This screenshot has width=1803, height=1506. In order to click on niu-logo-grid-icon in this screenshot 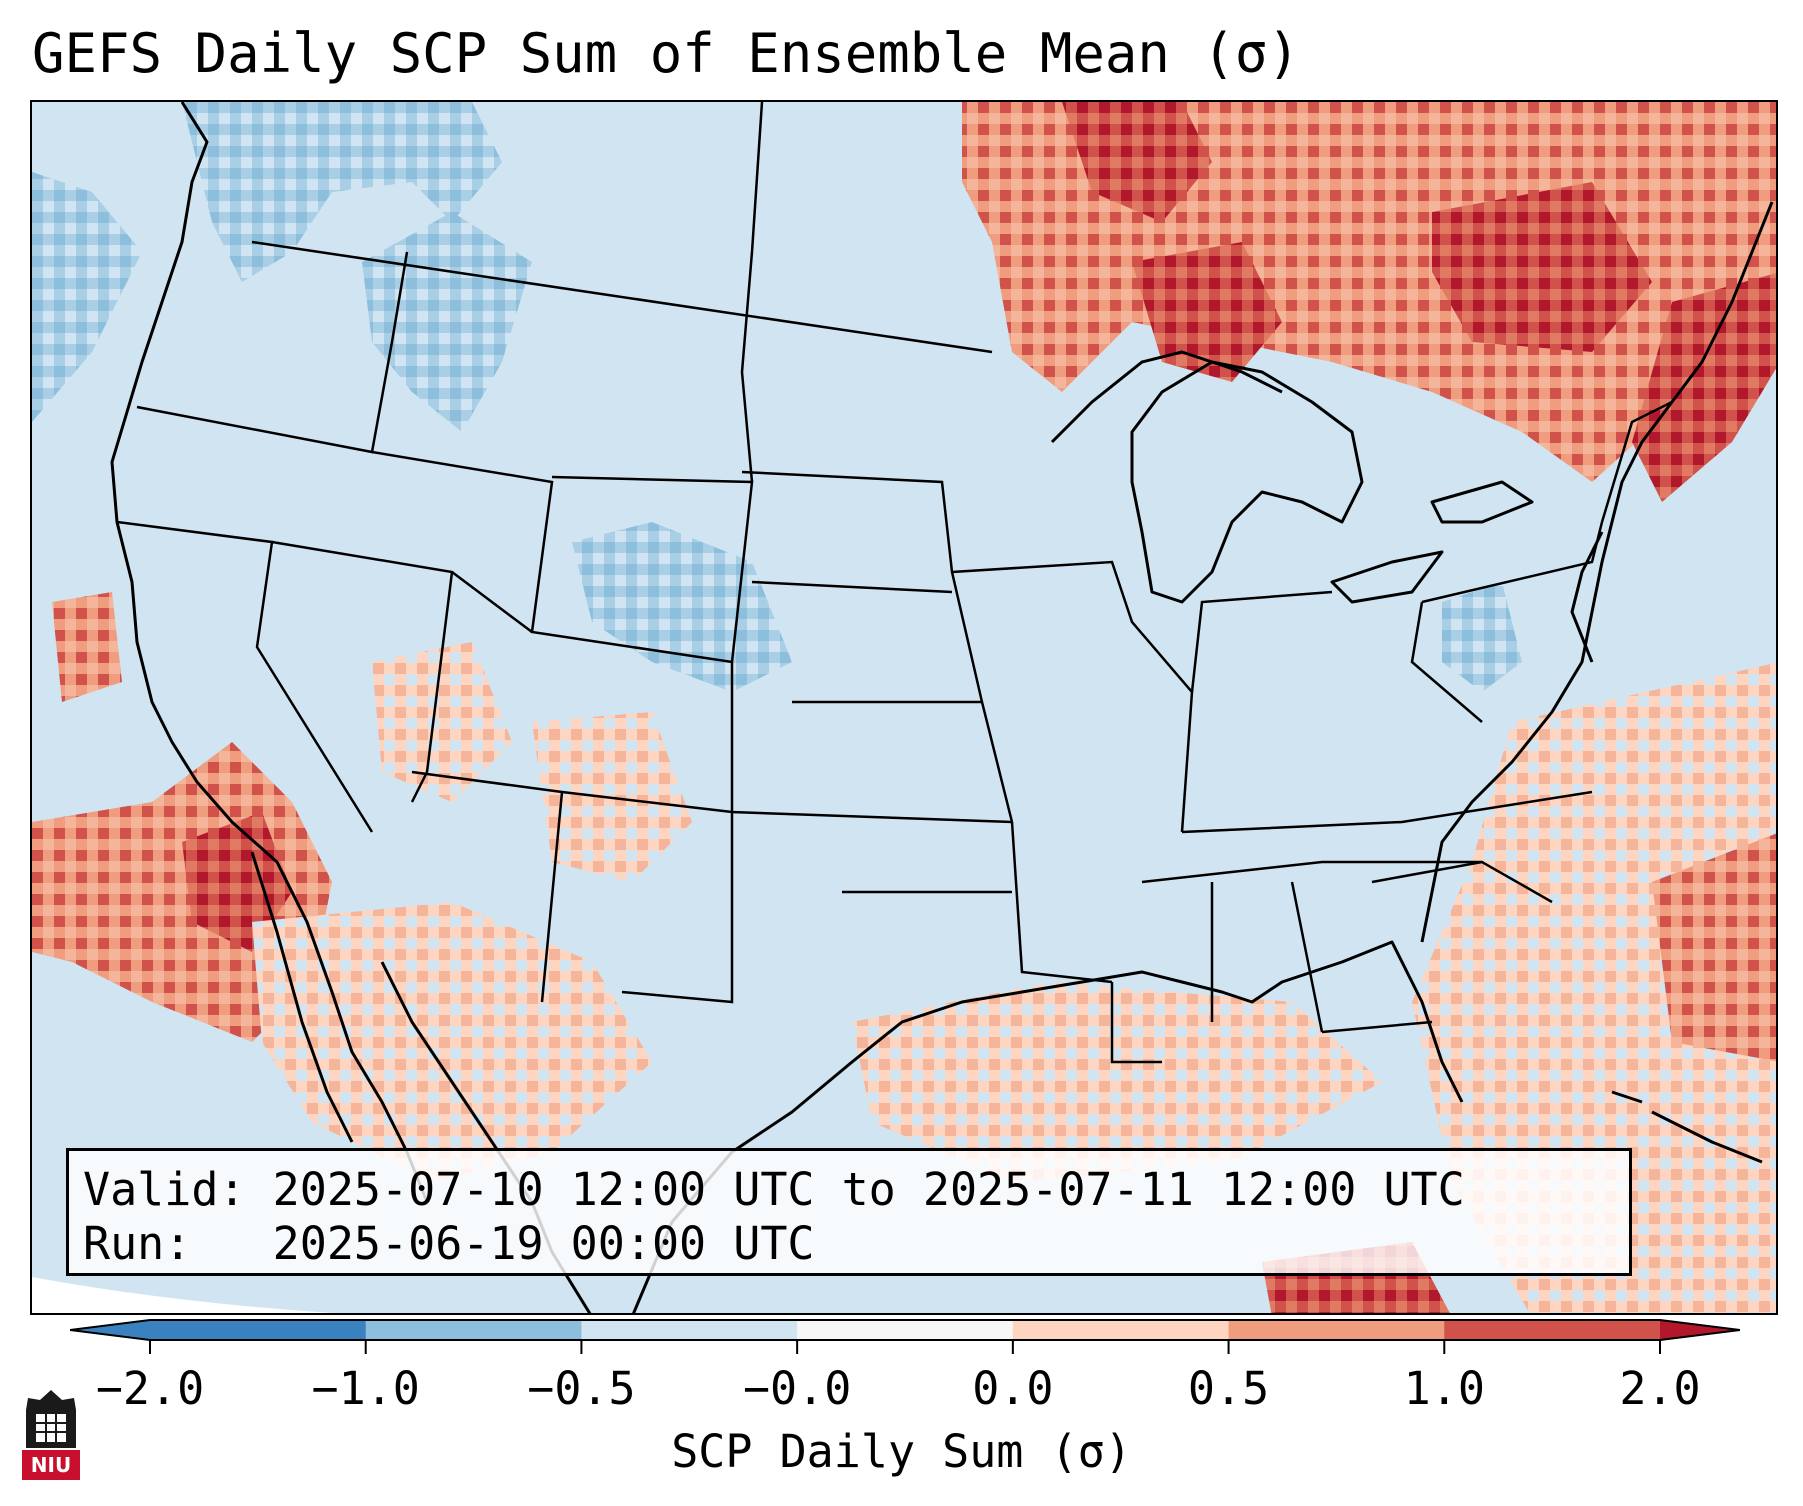, I will do `click(51, 1428)`.